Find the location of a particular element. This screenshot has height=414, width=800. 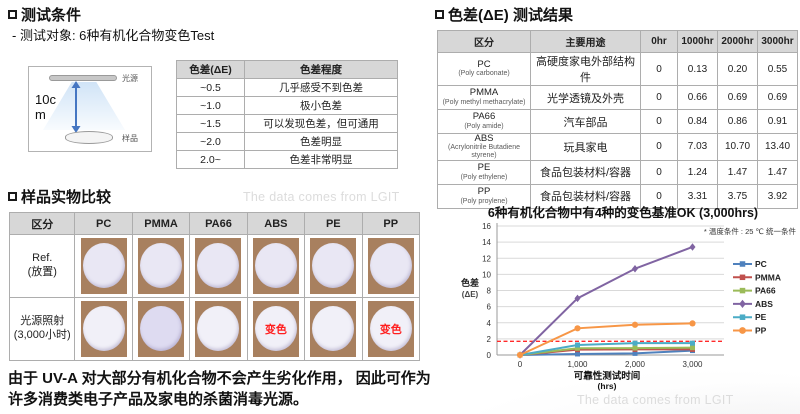

legend-item-PA66: PA66 is located at coordinates (754, 291).